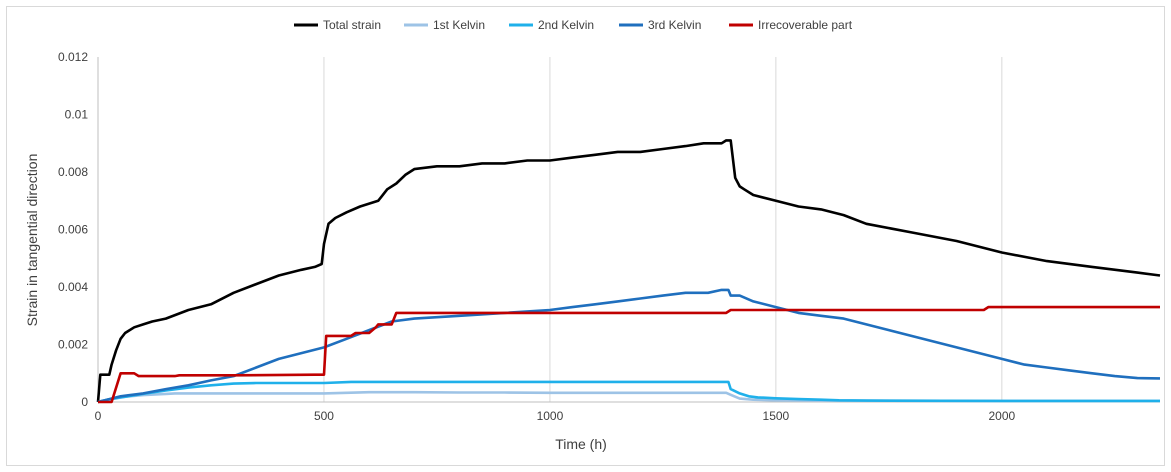 This screenshot has height=472, width=1171. I want to click on y-tick-label: 0.002, so click(73, 345).